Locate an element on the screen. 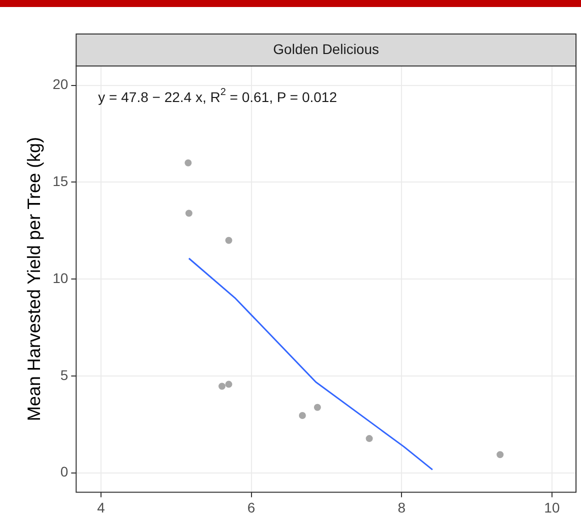  y-tick-label: 20 is located at coordinates (60, 84).